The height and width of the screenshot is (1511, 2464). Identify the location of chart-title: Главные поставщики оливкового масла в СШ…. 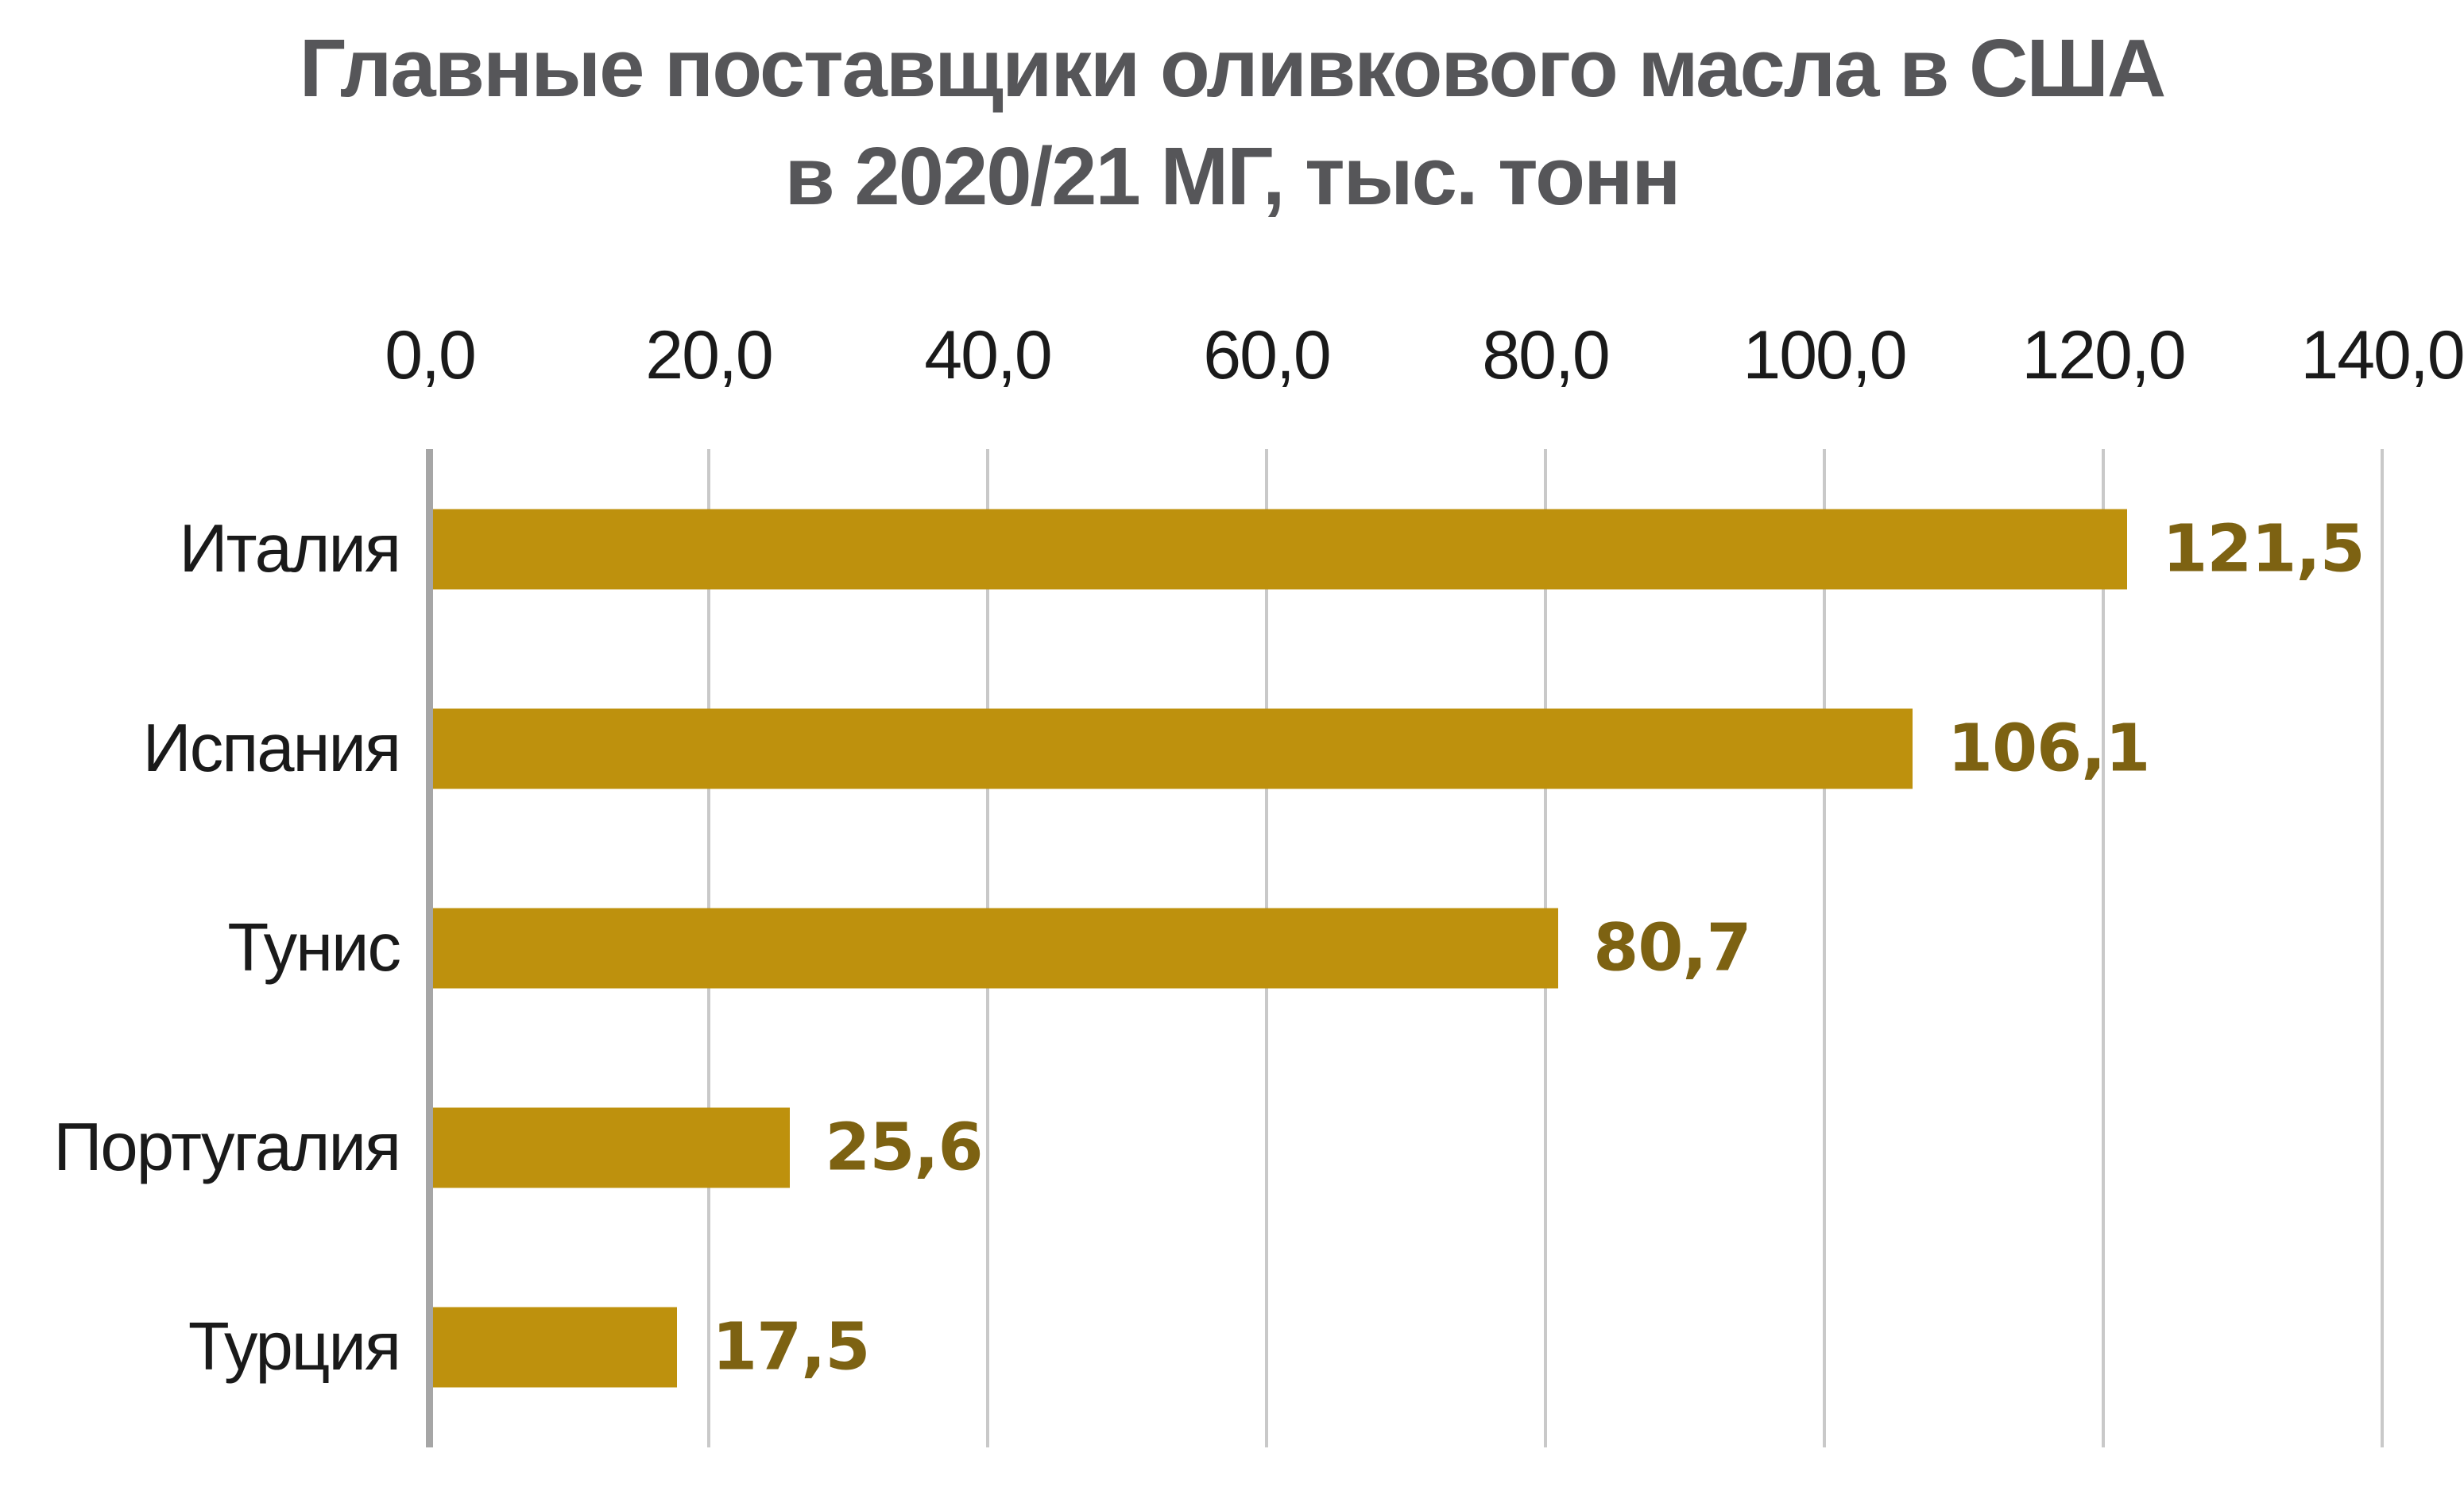
(1232, 122).